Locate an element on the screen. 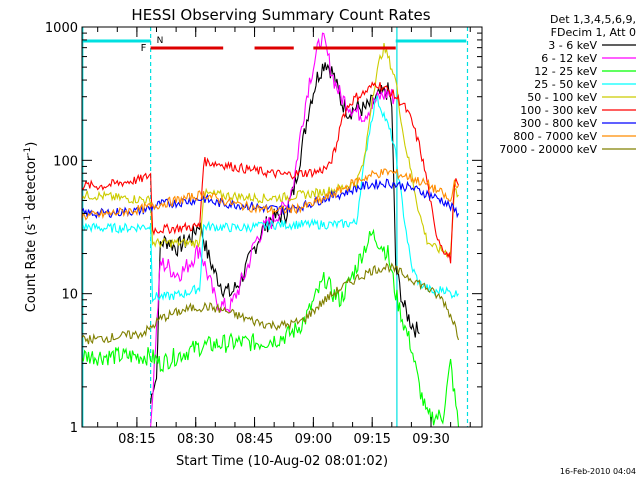  y-tick-label: 100 is located at coordinates (65, 161).